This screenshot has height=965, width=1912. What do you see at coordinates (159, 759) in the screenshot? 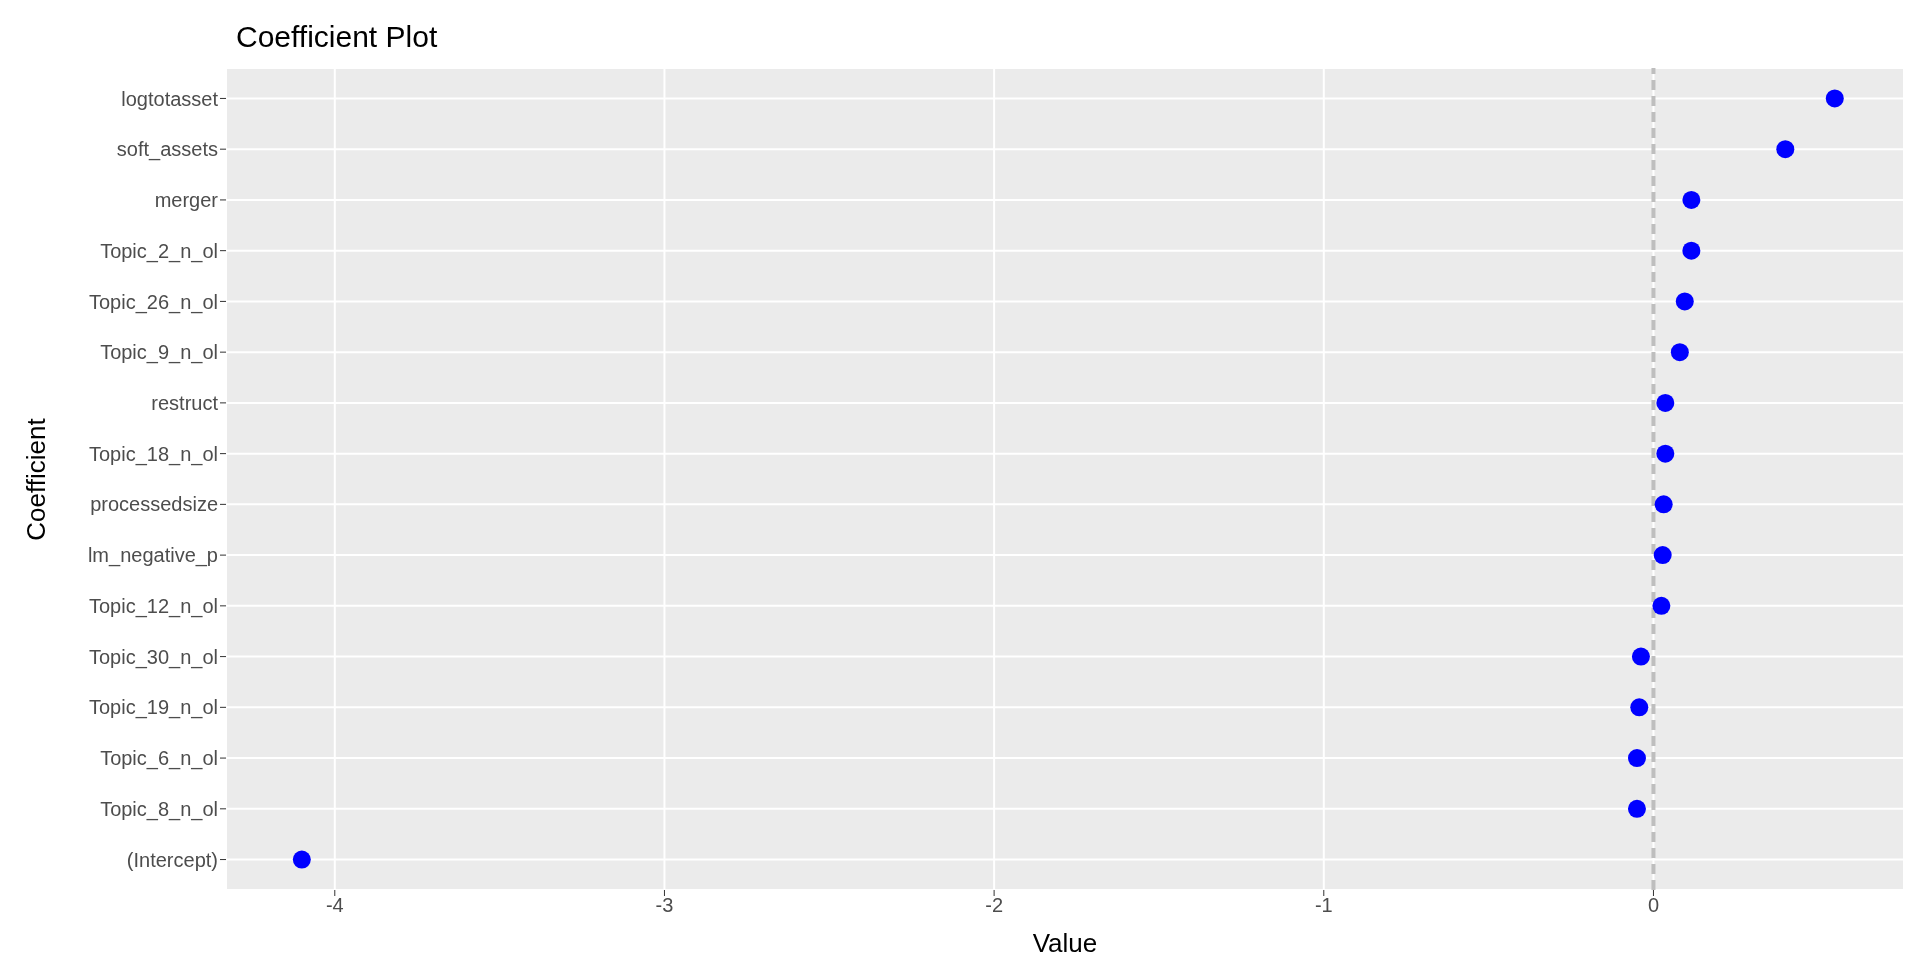
I see `y-tick-label: Topic_6_n_ol` at bounding box center [159, 759].